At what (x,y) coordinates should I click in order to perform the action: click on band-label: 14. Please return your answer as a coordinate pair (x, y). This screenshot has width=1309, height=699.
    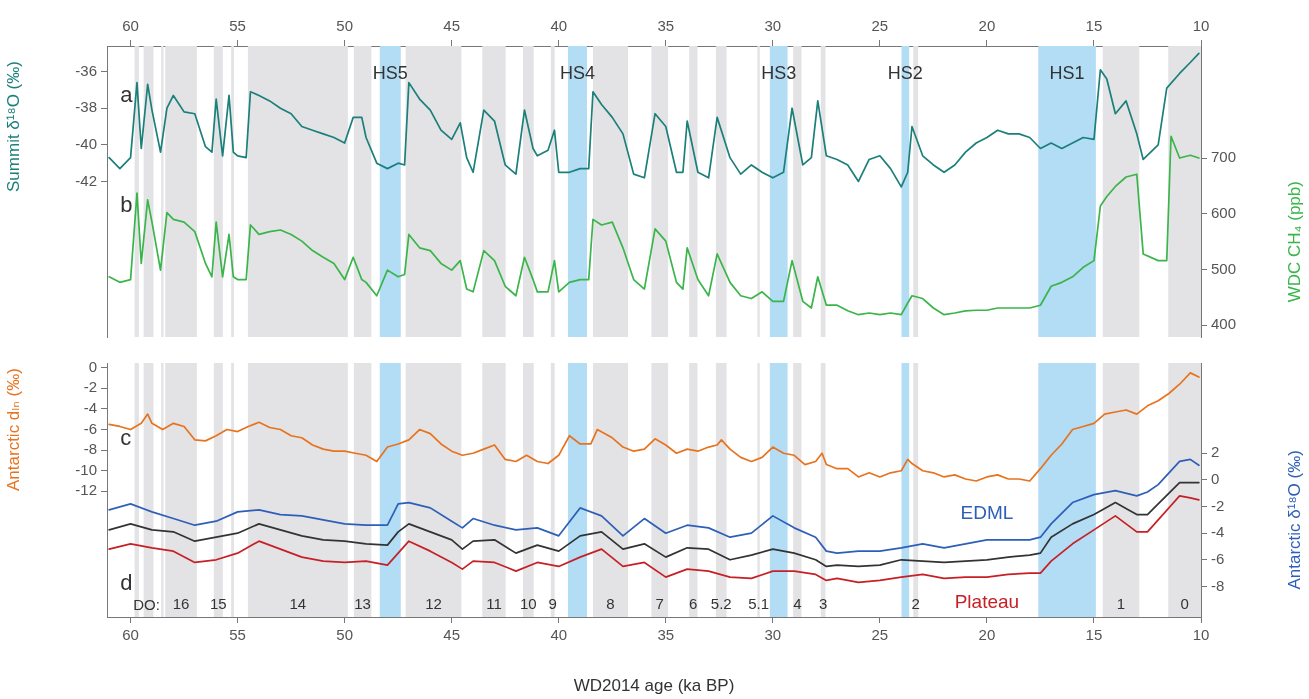
    Looking at the image, I should click on (298, 604).